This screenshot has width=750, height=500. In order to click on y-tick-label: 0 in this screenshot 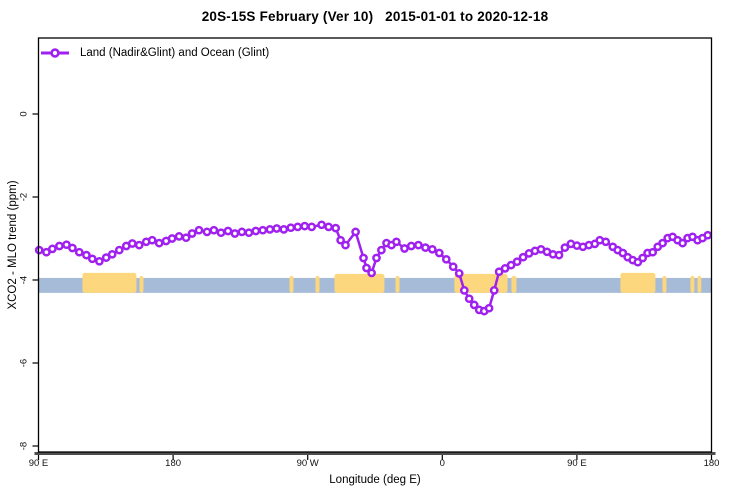, I will do `click(24, 113)`.